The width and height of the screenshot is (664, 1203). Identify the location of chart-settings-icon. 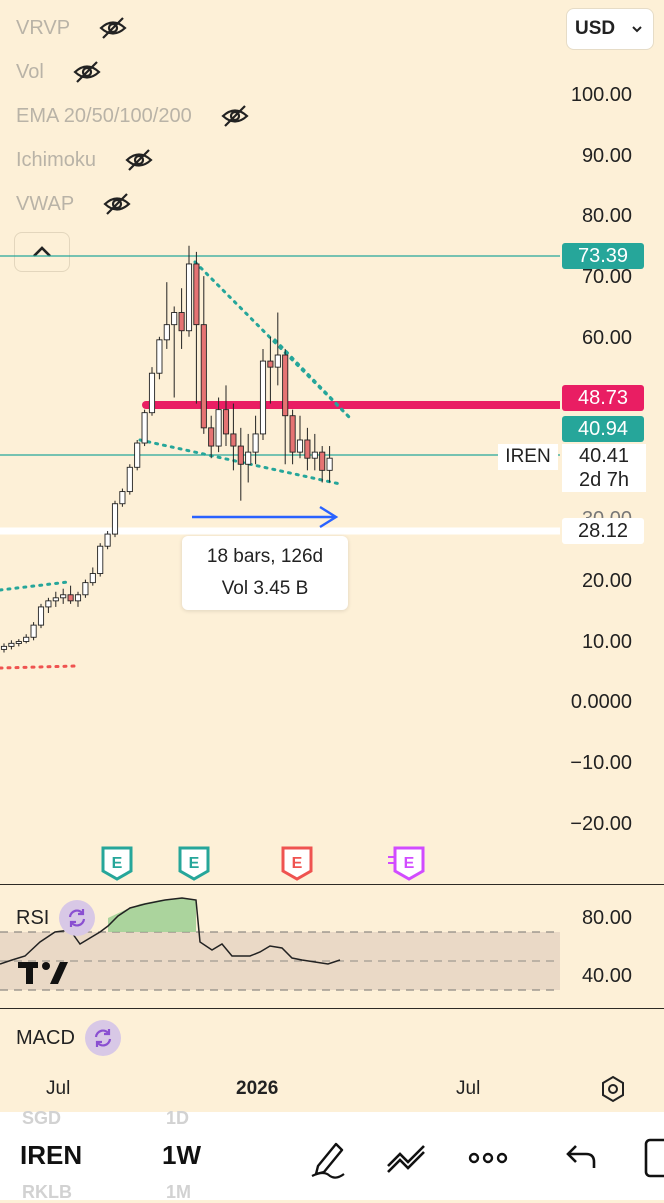
(613, 1089).